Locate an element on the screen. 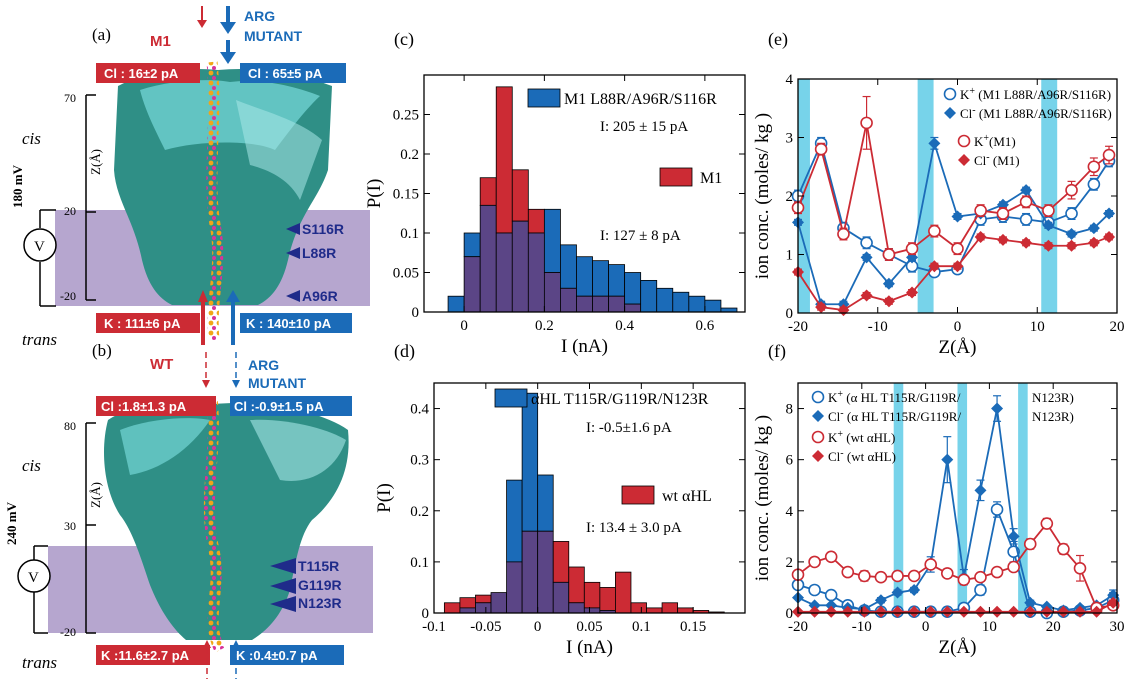  legend-label: M1 is located at coordinates (711, 178).